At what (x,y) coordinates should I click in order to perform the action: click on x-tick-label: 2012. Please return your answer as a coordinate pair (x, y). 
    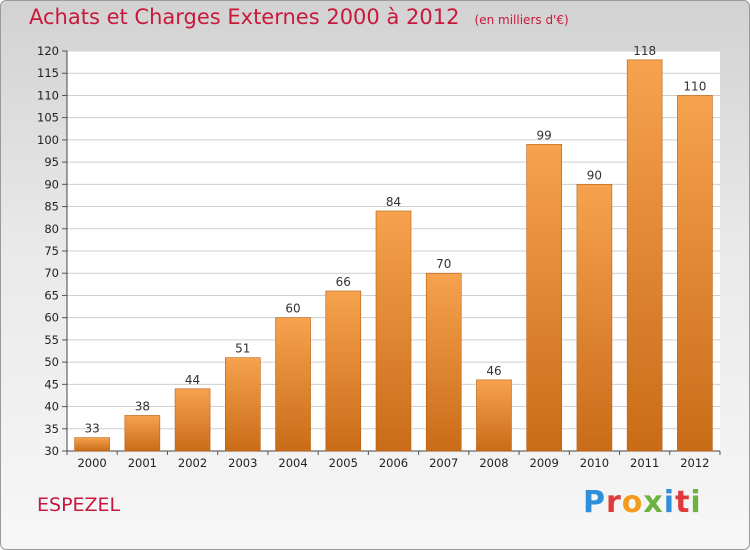
    Looking at the image, I should click on (694, 463).